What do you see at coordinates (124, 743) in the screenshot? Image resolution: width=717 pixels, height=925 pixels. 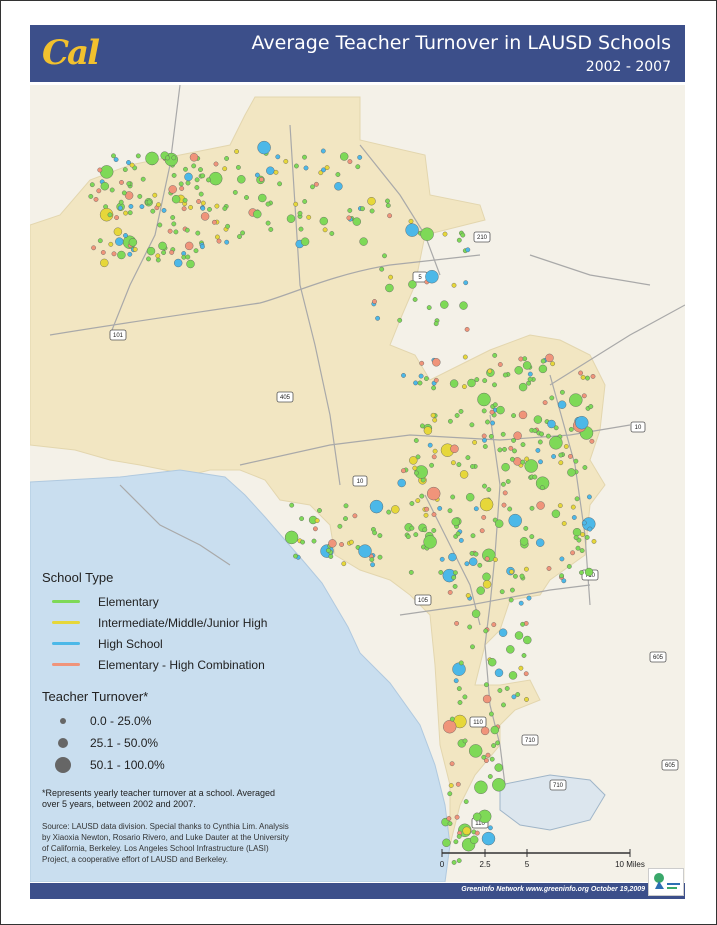 I see `legend-label: 25.1 - 50.0%` at bounding box center [124, 743].